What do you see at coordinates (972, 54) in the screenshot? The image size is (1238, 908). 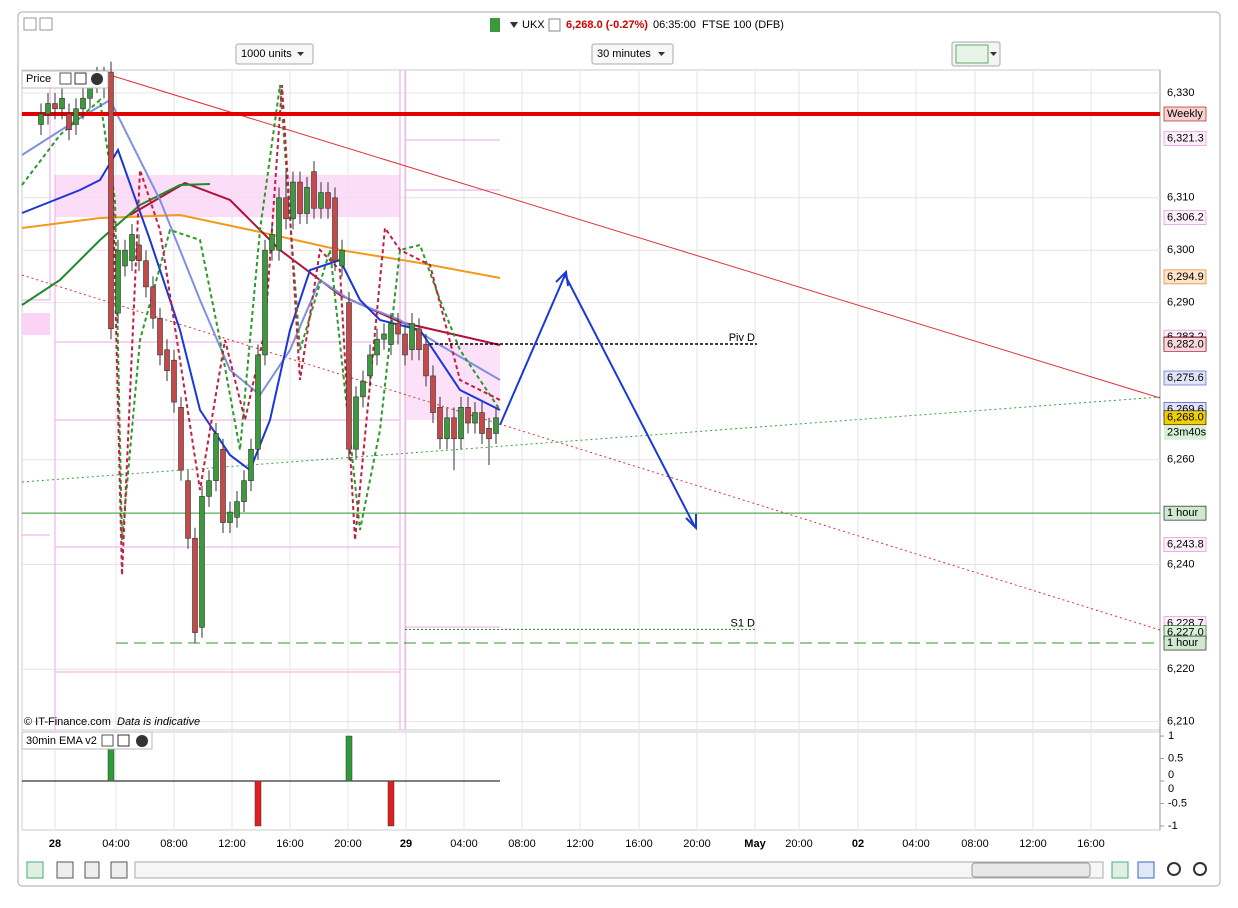 I see `button-icon` at bounding box center [972, 54].